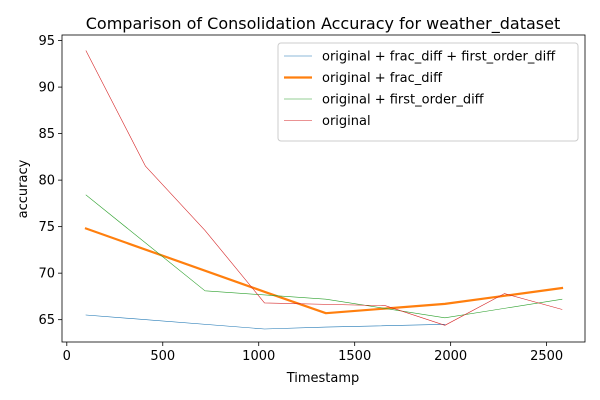 The image size is (600, 400). What do you see at coordinates (46, 227) in the screenshot?
I see `y-tick-label: 75` at bounding box center [46, 227].